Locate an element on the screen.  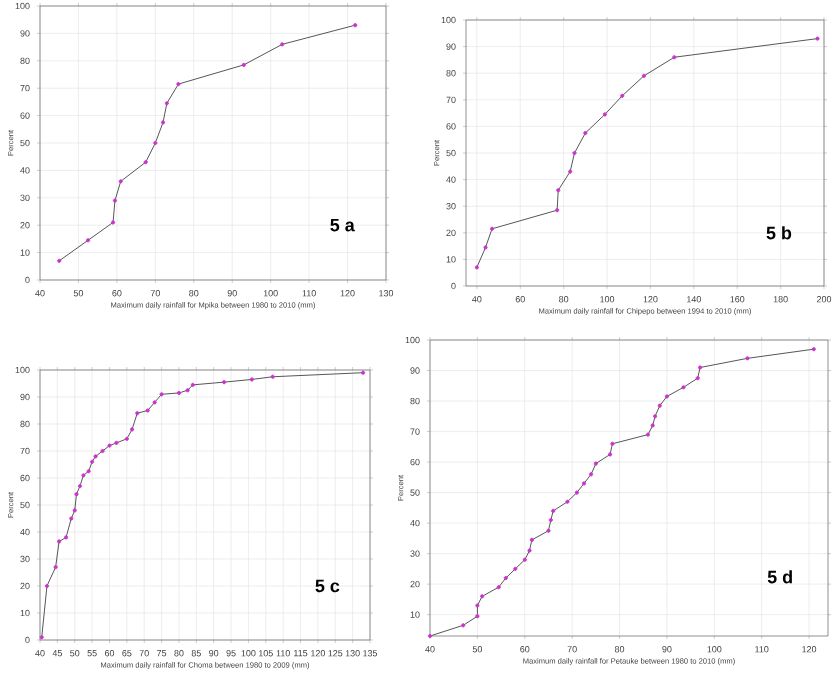
annotation: 5 a is located at coordinates (342, 225).